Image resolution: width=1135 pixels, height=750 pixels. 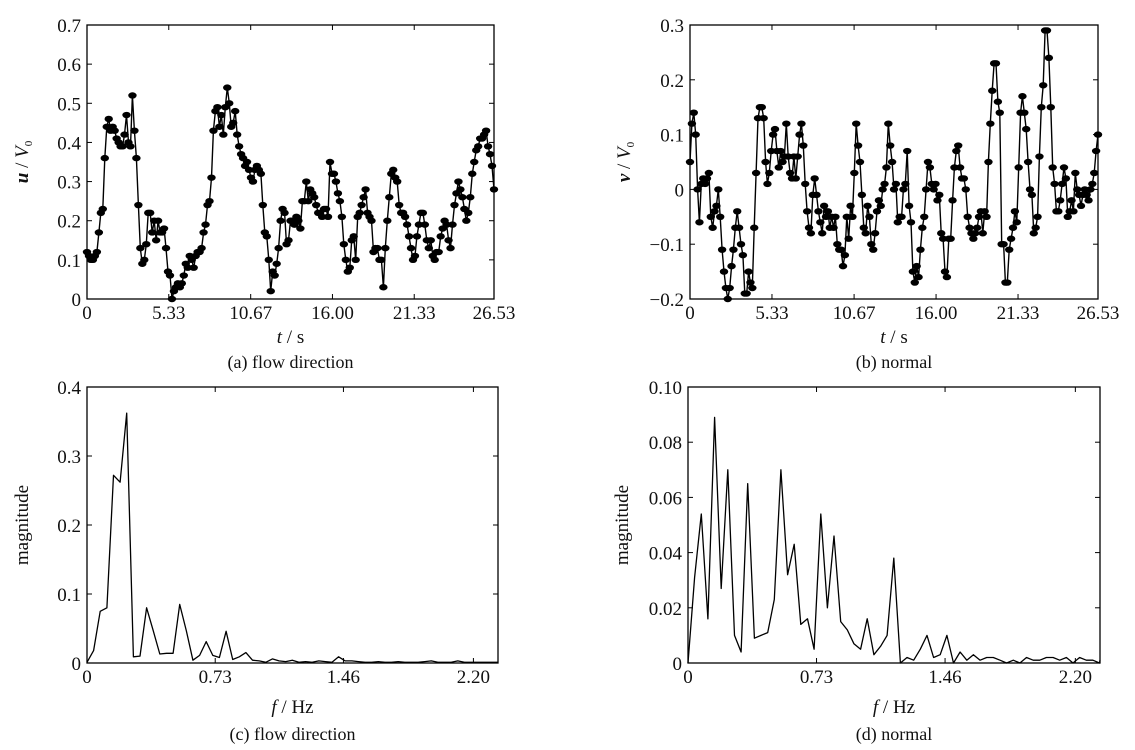 What do you see at coordinates (69, 26) in the screenshot?
I see `y-tick-label: 0.7` at bounding box center [69, 26].